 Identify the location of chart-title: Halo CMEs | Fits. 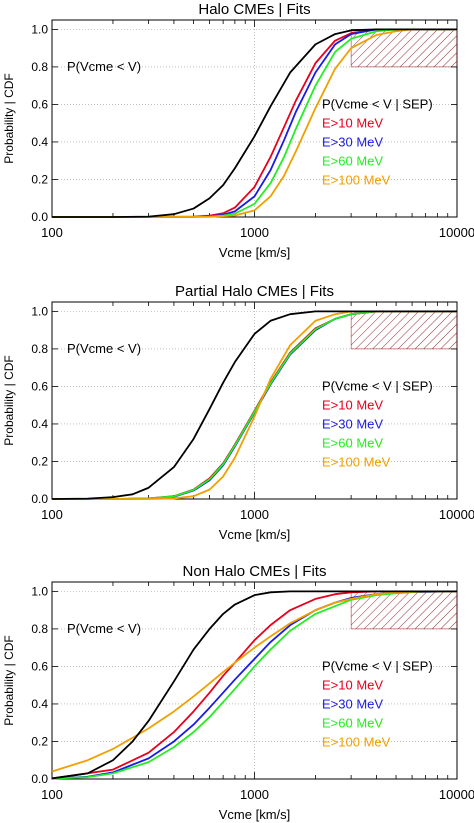
(254, 9).